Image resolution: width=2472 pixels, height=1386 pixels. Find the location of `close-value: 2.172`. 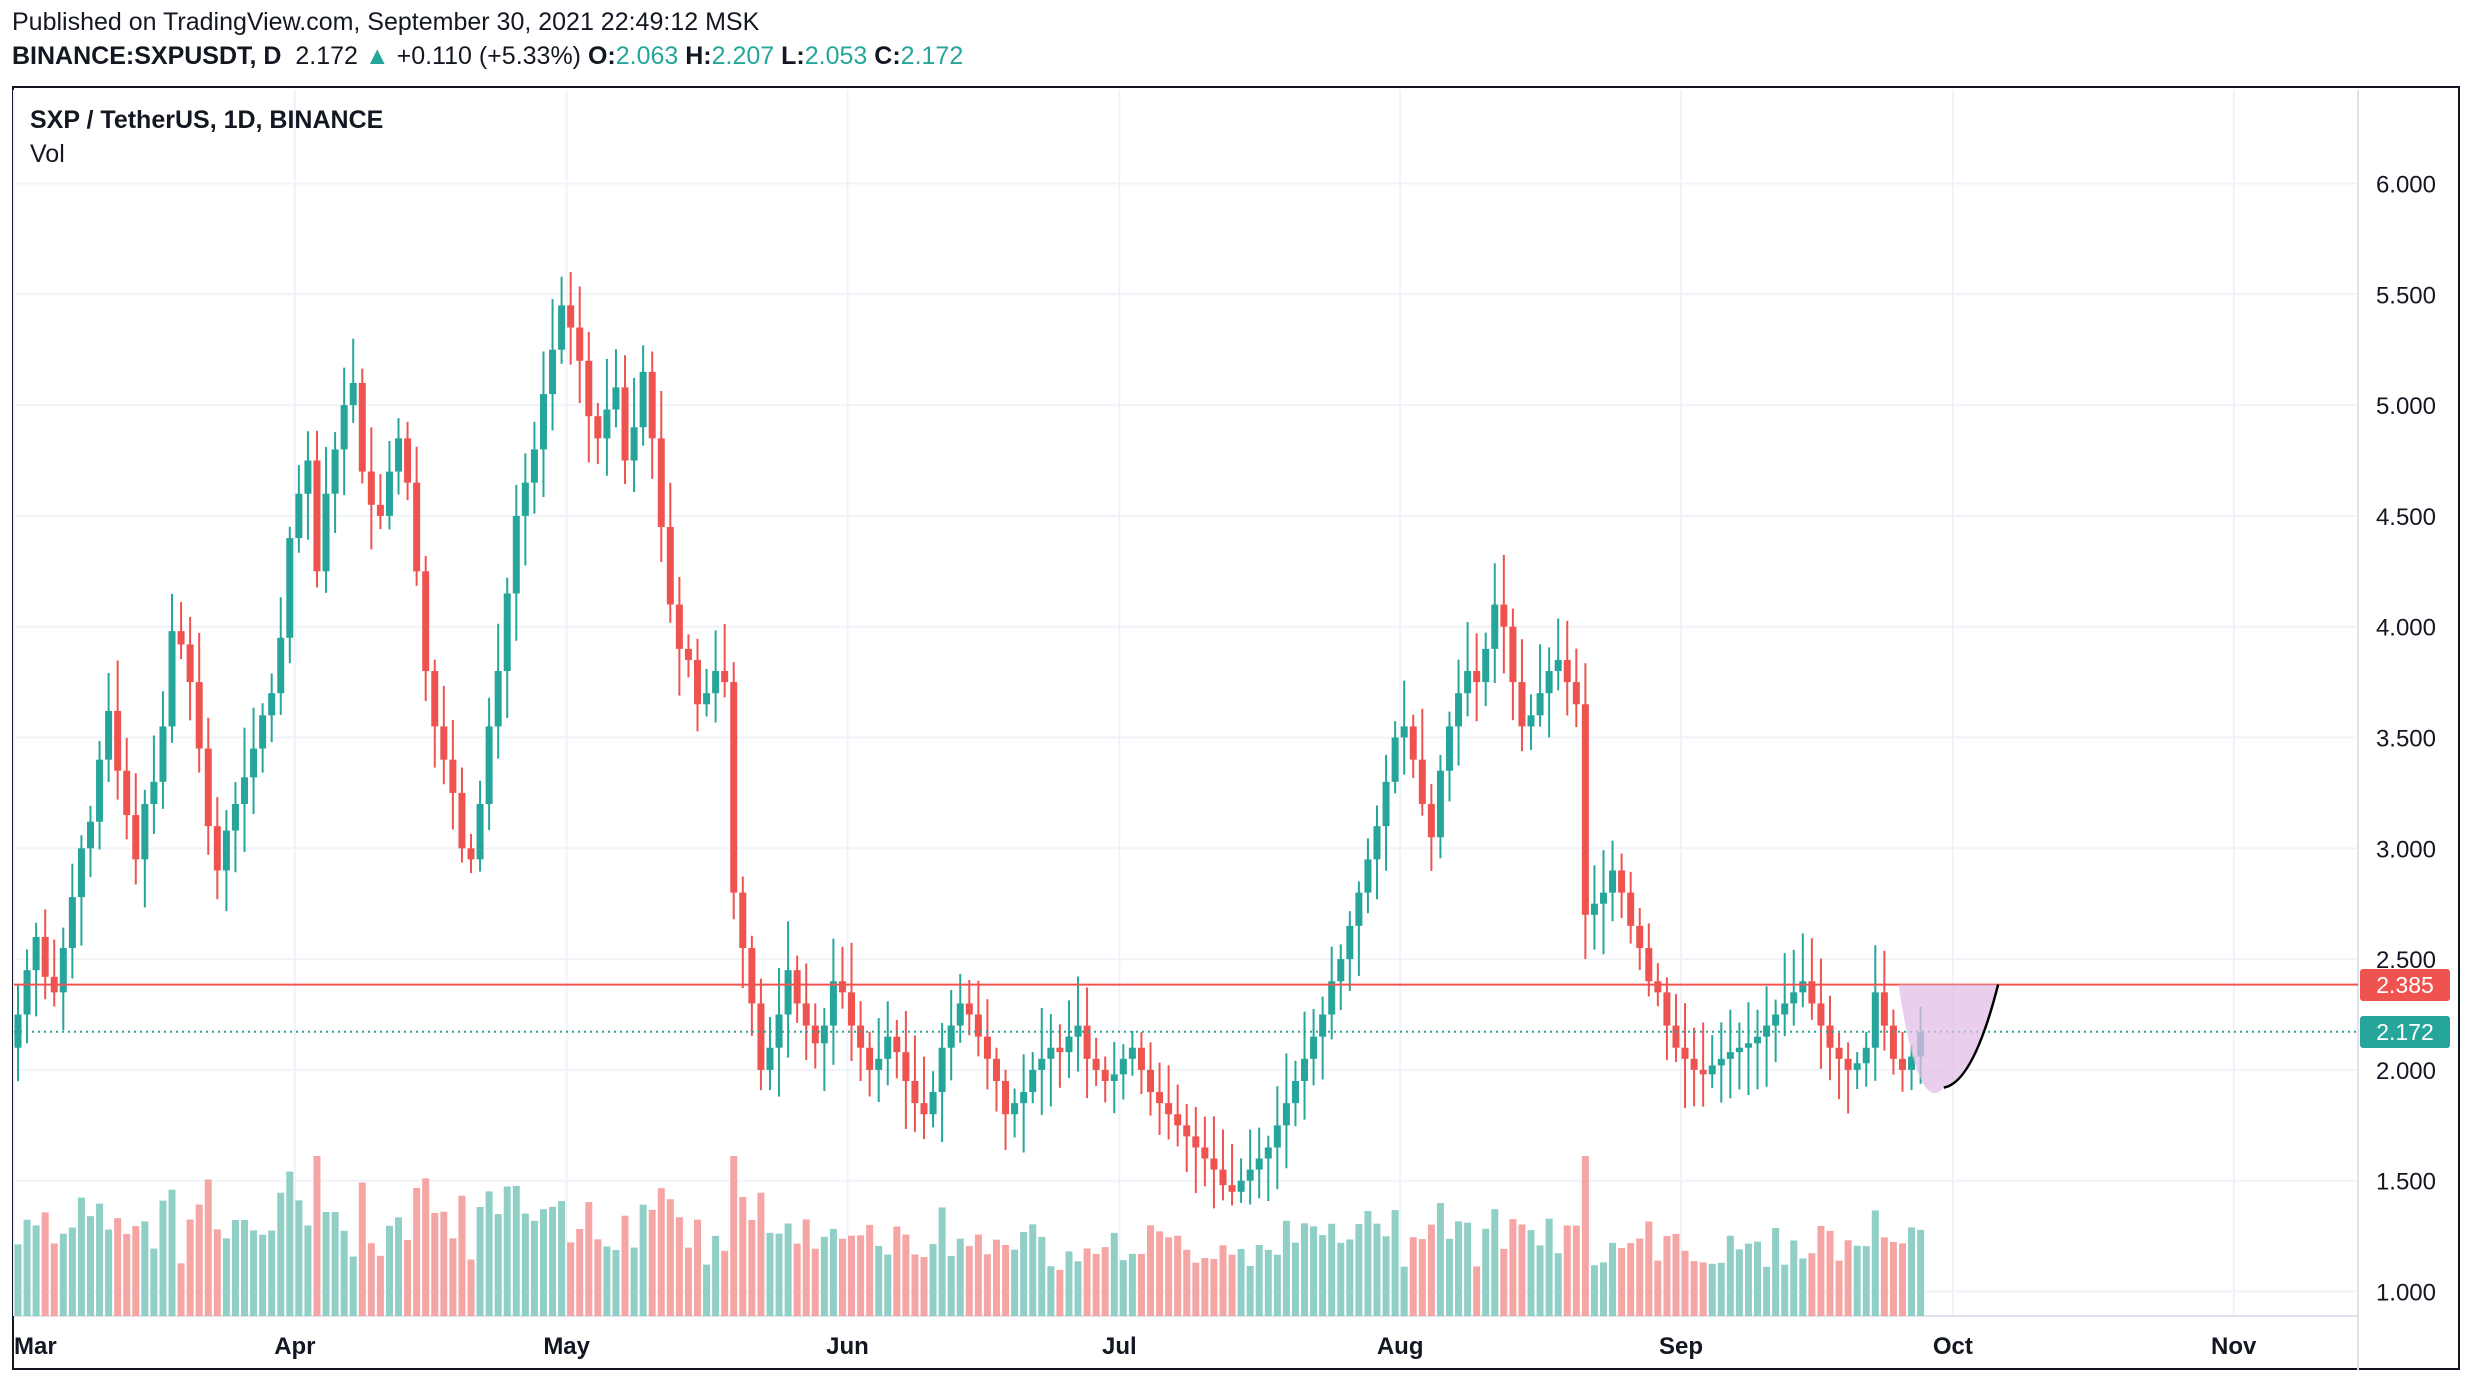

close-value: 2.172 is located at coordinates (932, 56).